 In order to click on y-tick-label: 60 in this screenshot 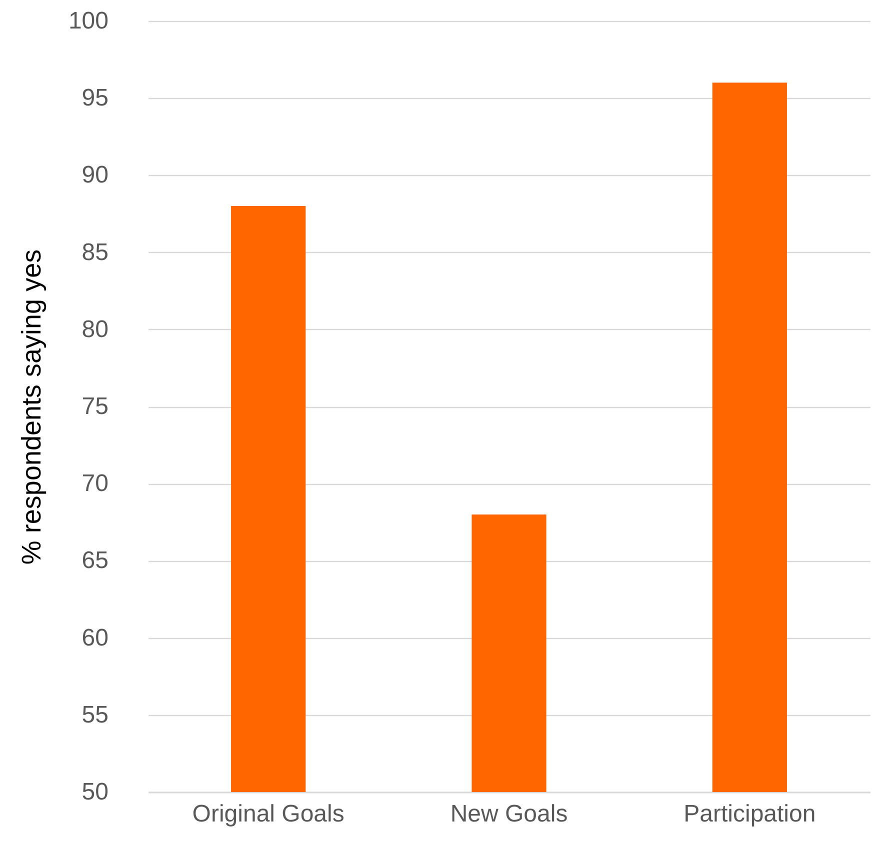, I will do `click(95, 638)`.